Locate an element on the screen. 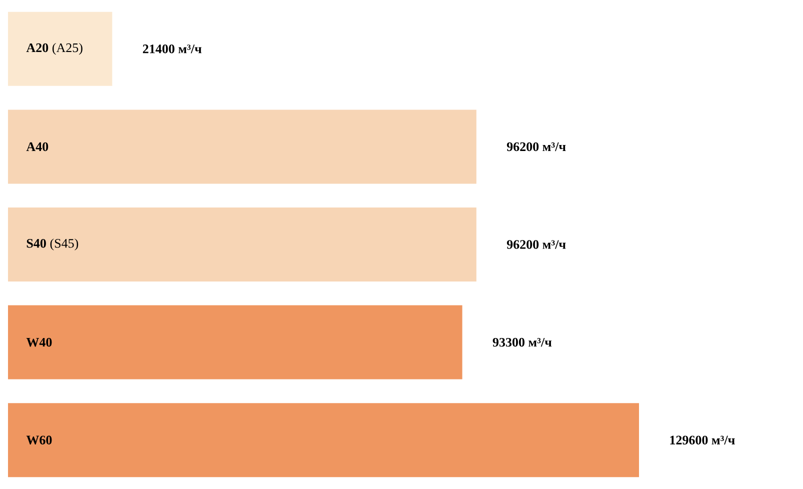 The height and width of the screenshot is (489, 803). y-tick-label: W60 is located at coordinates (39, 440).